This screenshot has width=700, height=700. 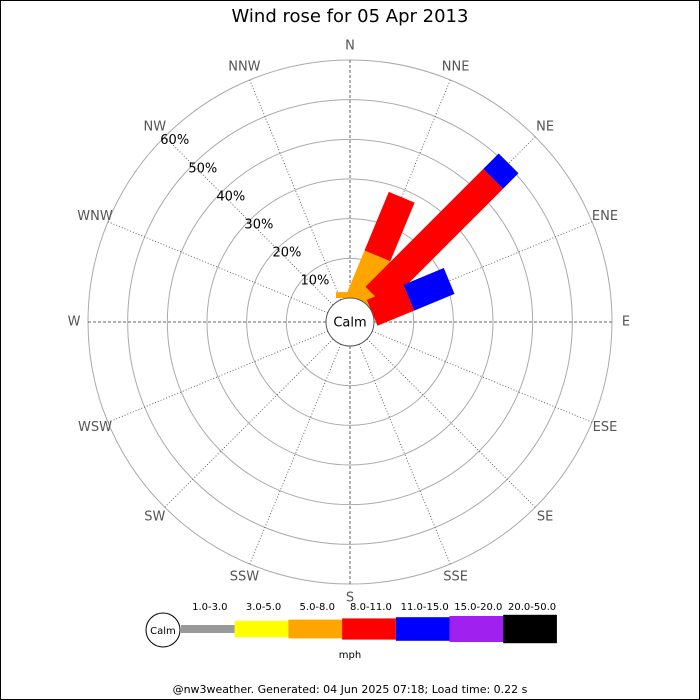 What do you see at coordinates (286, 252) in the screenshot?
I see `r-tick-label: 20%` at bounding box center [286, 252].